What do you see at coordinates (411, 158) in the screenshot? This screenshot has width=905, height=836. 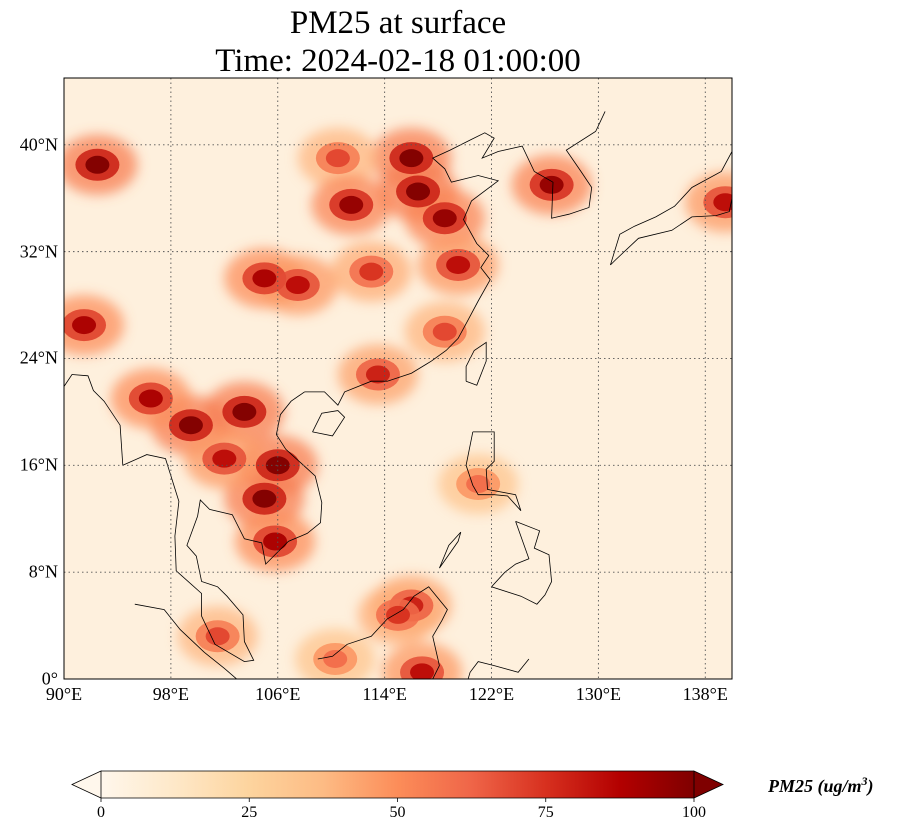 I see `hotspot-beijing-region` at bounding box center [411, 158].